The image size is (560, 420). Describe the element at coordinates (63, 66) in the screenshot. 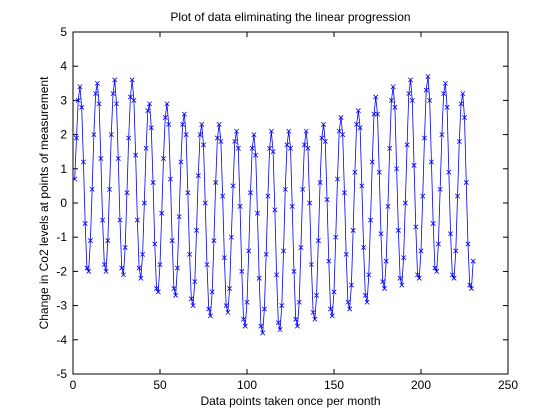

I see `y-tick-label: 4` at that location.